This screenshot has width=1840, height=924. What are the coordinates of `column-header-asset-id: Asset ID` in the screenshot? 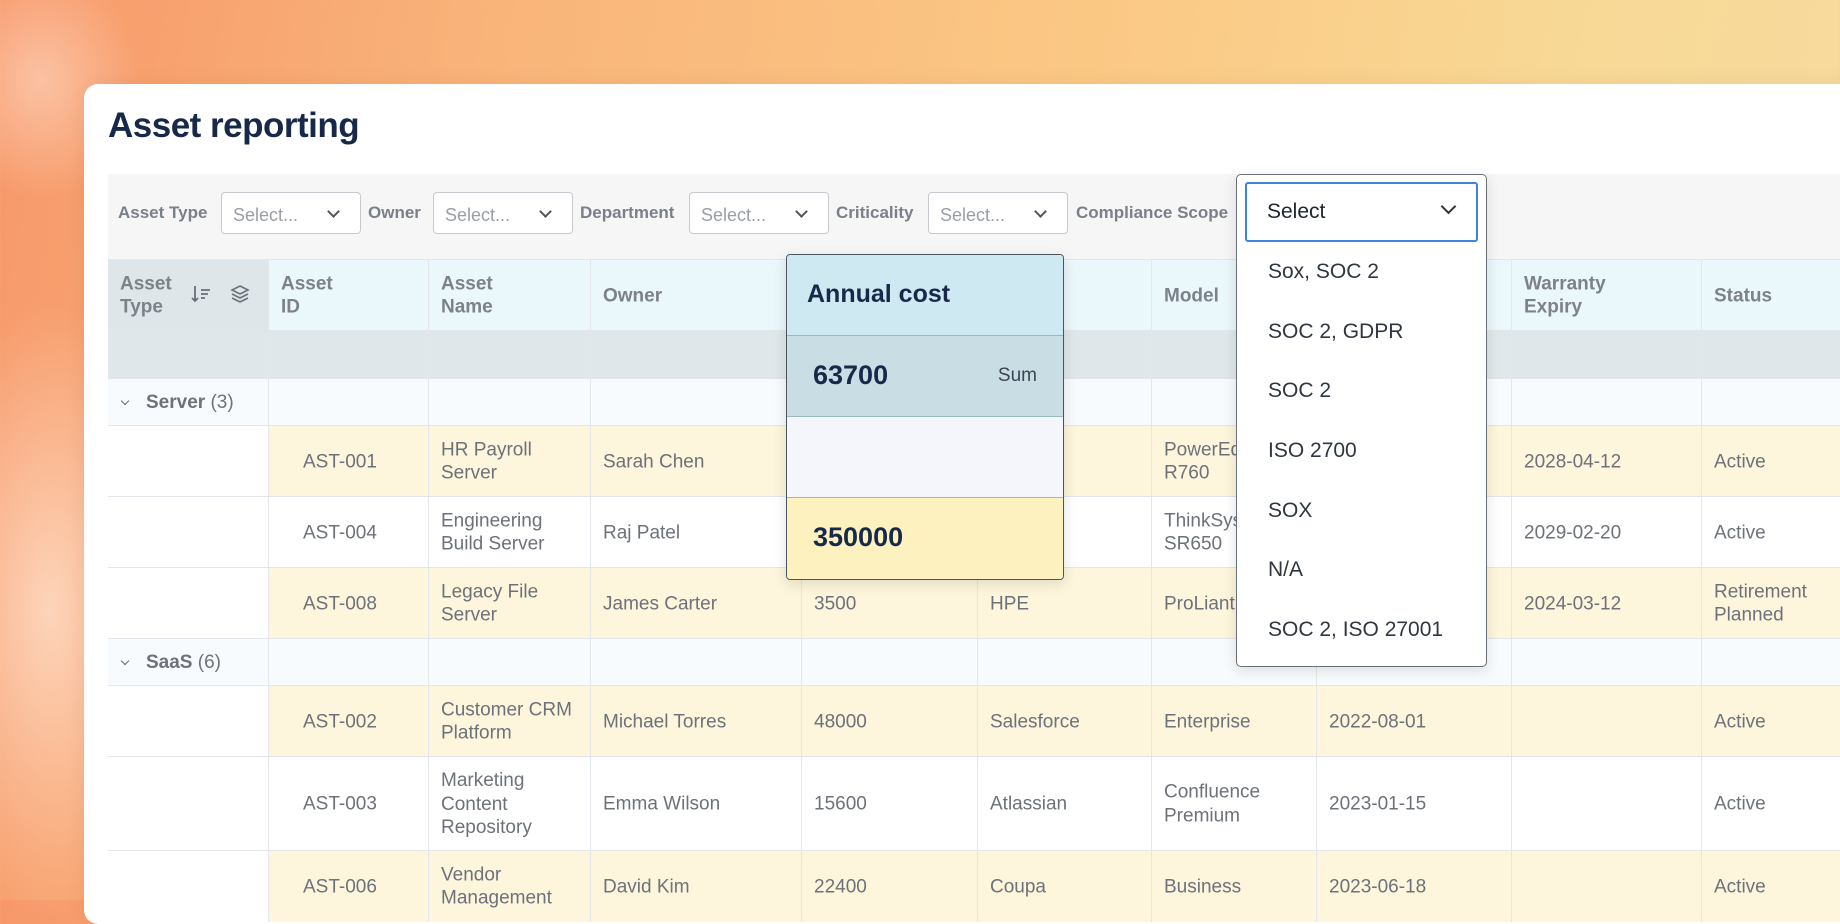 It's located at (348, 295).